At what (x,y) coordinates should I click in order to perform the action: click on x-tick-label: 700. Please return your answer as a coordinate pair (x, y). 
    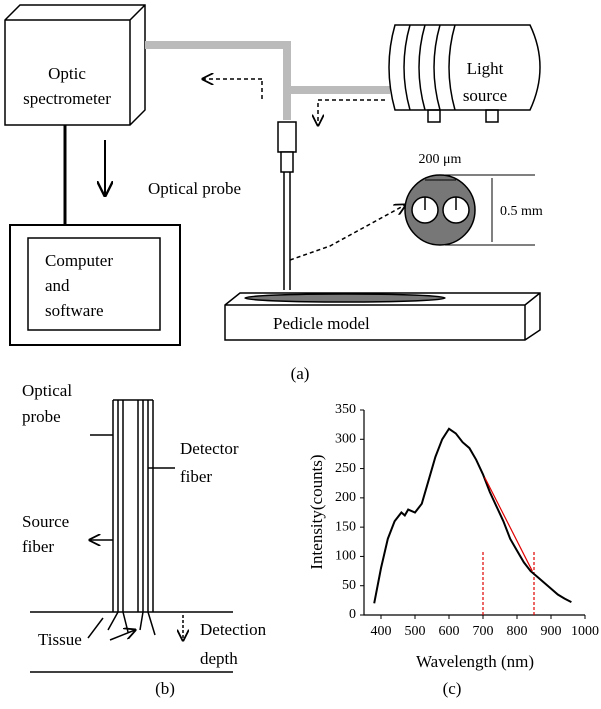
    Looking at the image, I should click on (483, 631).